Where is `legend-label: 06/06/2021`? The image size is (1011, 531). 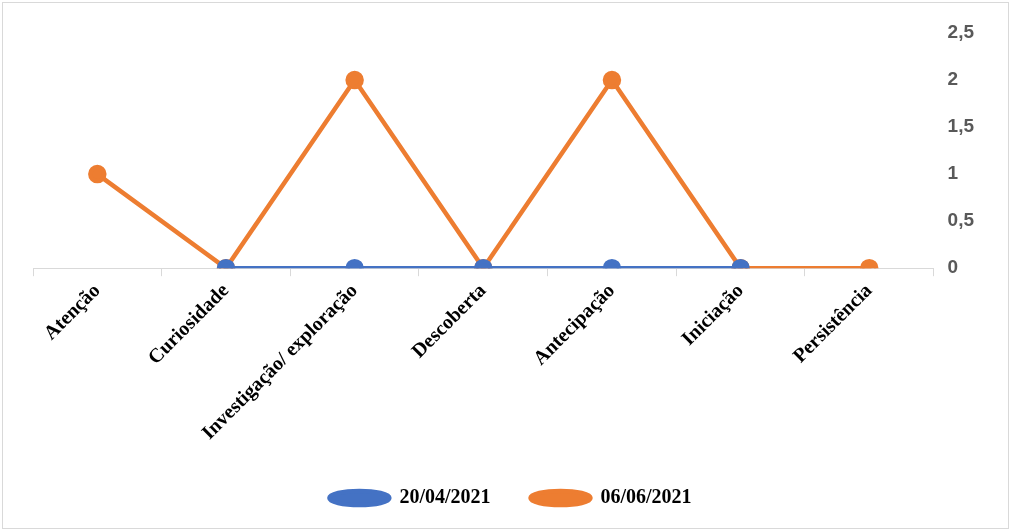
legend-label: 06/06/2021 is located at coordinates (646, 496).